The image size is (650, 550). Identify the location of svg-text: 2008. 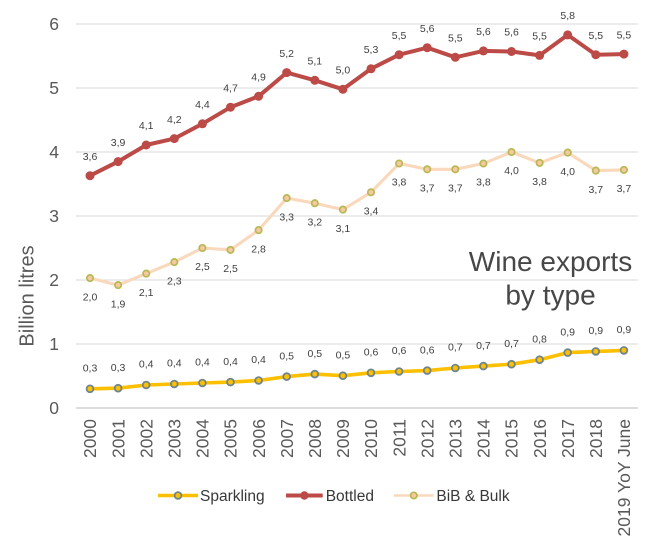
(315, 438).